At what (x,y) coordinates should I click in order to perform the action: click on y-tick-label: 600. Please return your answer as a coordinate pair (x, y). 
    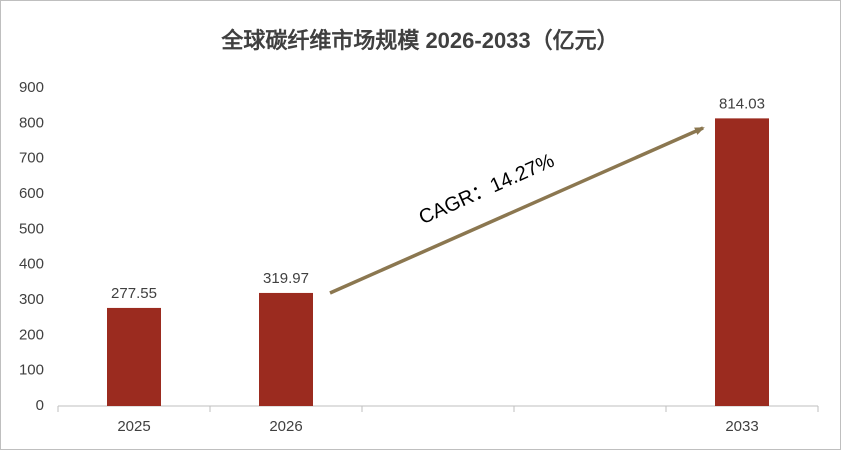
    Looking at the image, I should click on (31, 193).